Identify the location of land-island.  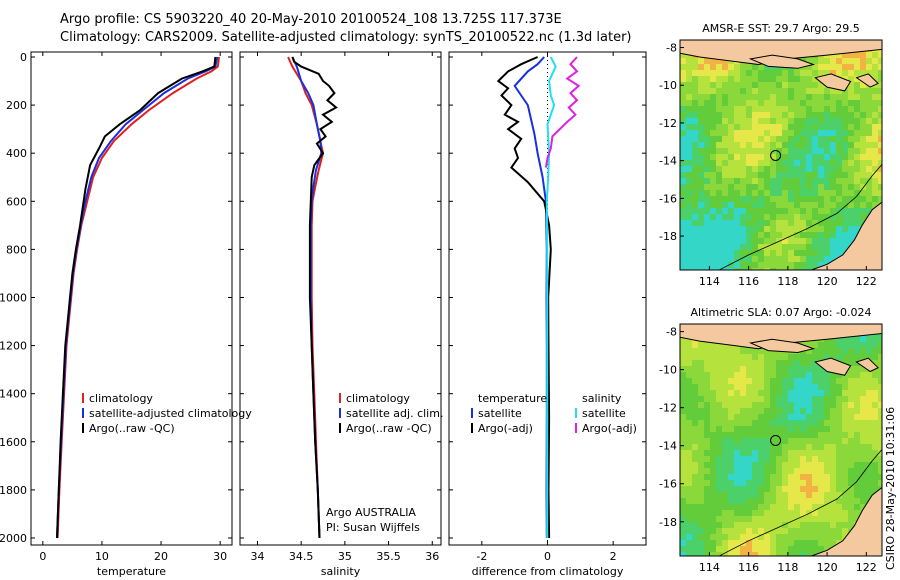
(782, 61).